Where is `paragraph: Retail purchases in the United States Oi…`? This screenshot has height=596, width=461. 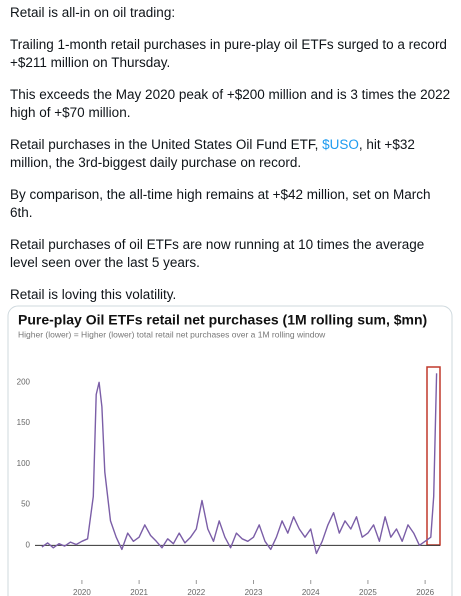
paragraph: Retail purchases in the United States Oi… is located at coordinates (232, 154).